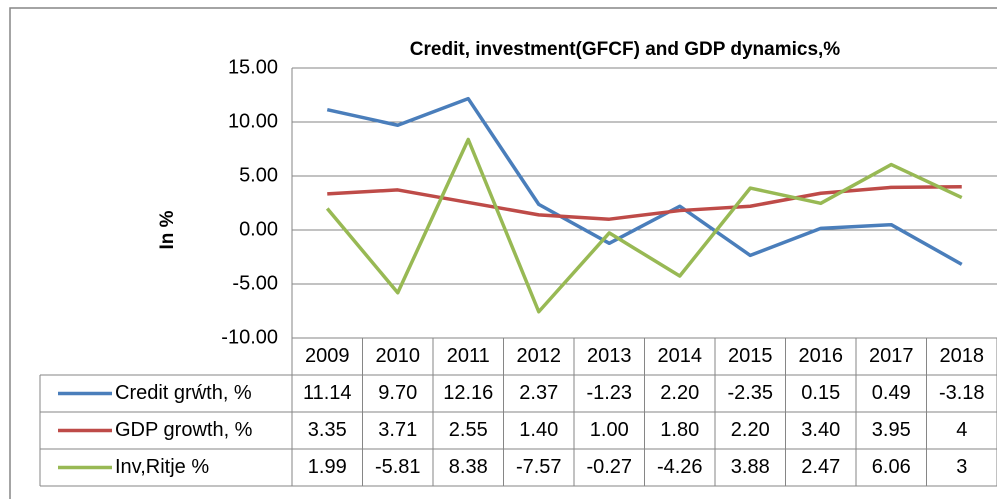  Describe the element at coordinates (961, 430) in the screenshot. I see `table-value: 4` at that location.